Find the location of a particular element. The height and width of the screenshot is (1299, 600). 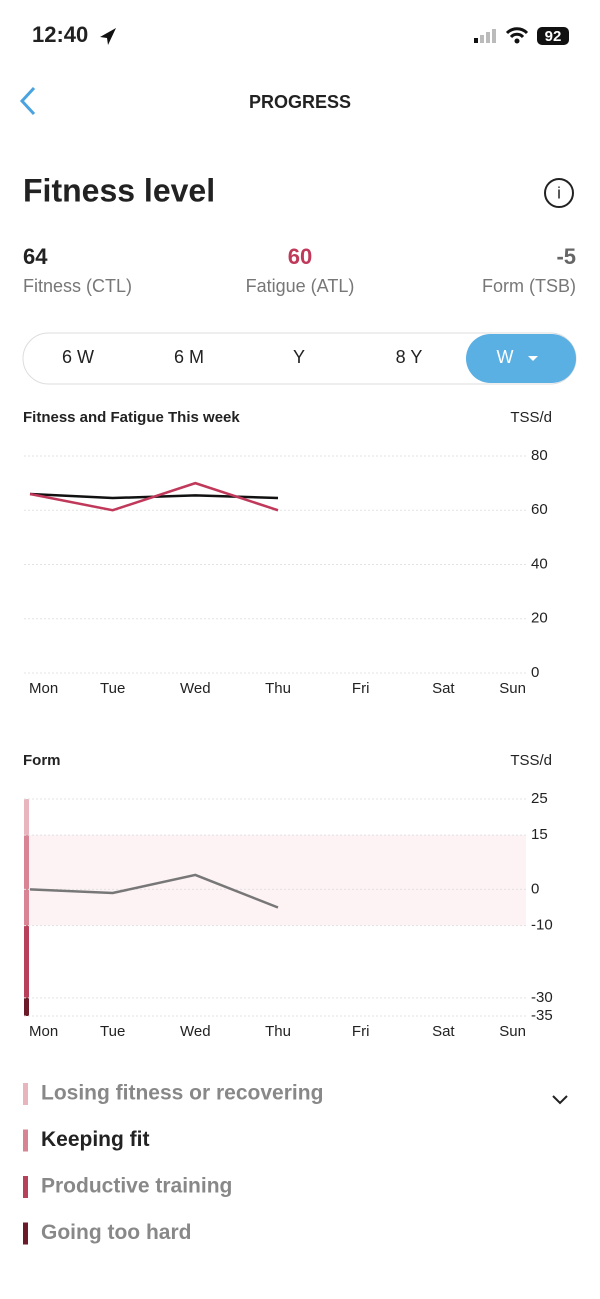

tab: 6 M is located at coordinates (189, 357).